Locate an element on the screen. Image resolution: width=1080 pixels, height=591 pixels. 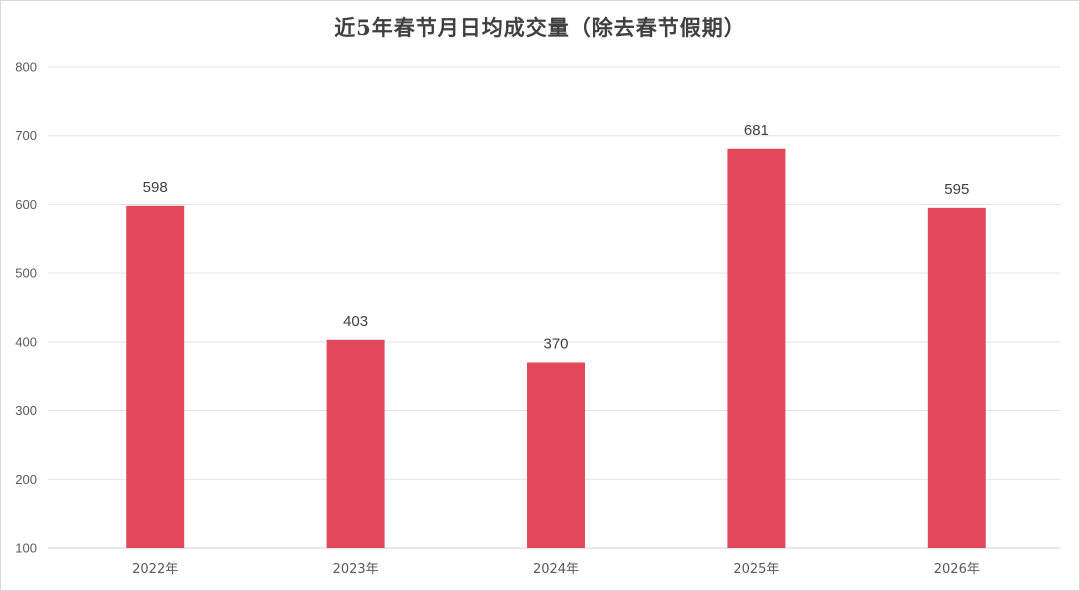
x-tick-label: 2026年 is located at coordinates (957, 569).